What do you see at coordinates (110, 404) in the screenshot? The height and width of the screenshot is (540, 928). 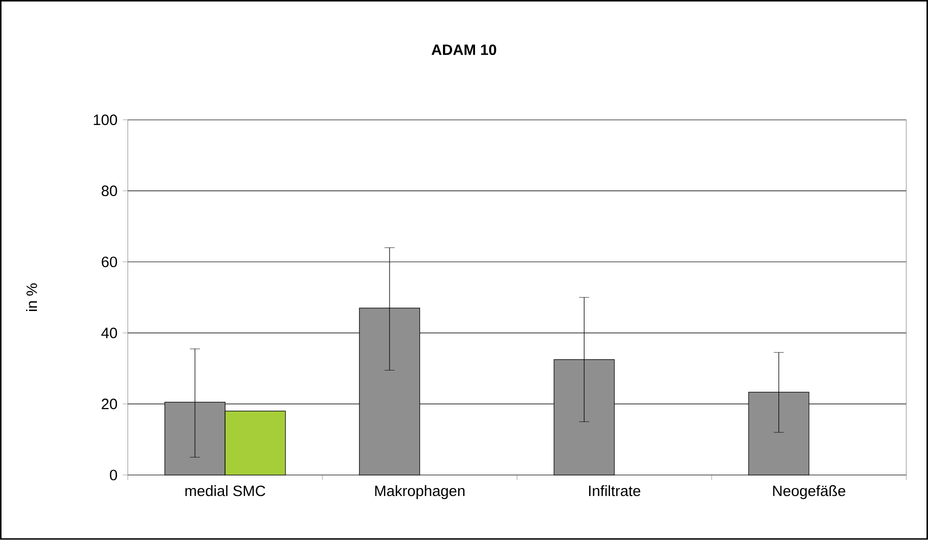 I see `y-tick-label: 20` at bounding box center [110, 404].